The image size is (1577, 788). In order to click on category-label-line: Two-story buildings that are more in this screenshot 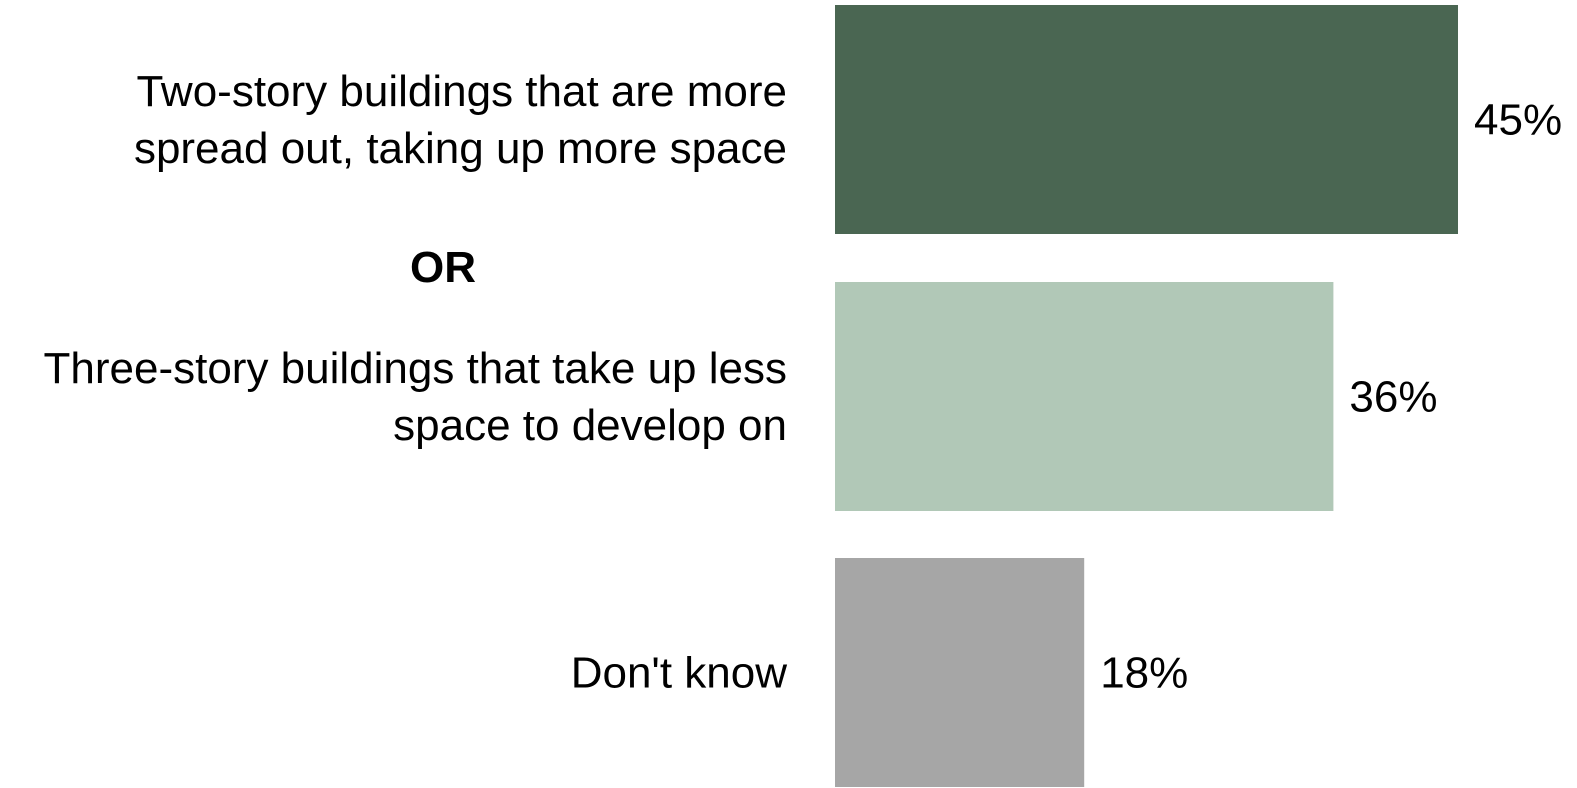, I will do `click(461, 91)`.